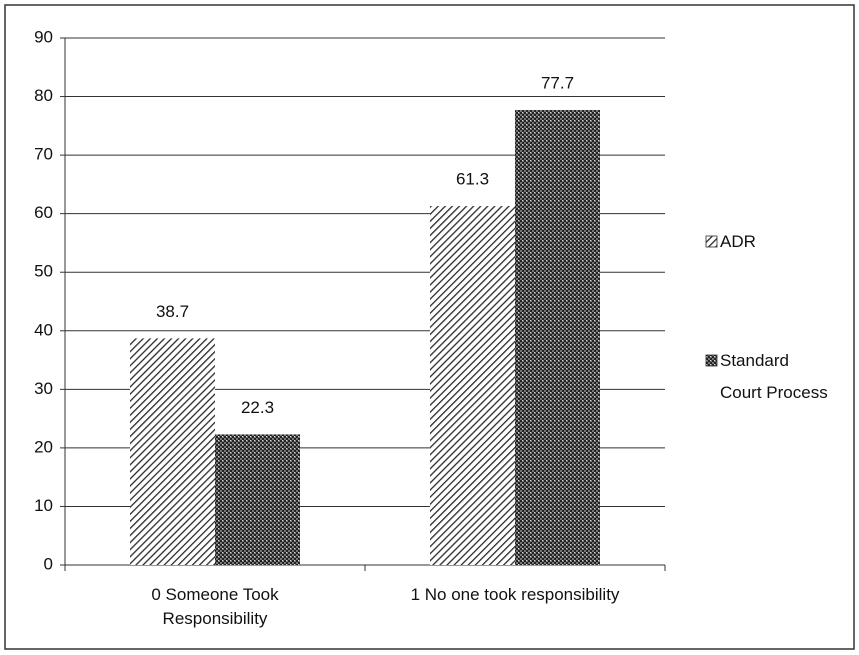 The width and height of the screenshot is (859, 655). I want to click on y-tick-label: 50, so click(43, 271).